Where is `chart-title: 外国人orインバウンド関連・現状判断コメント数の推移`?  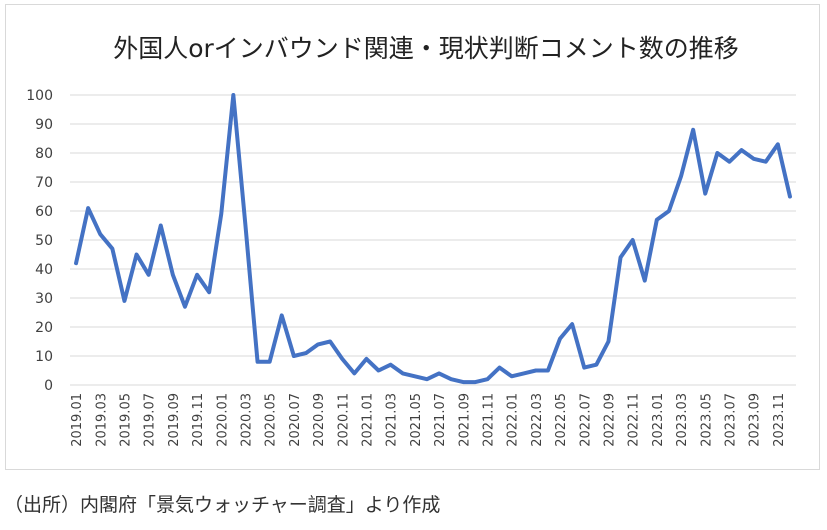 chart-title: 外国人orインバウンド関連・現状判断コメント数の推移 is located at coordinates (426, 48).